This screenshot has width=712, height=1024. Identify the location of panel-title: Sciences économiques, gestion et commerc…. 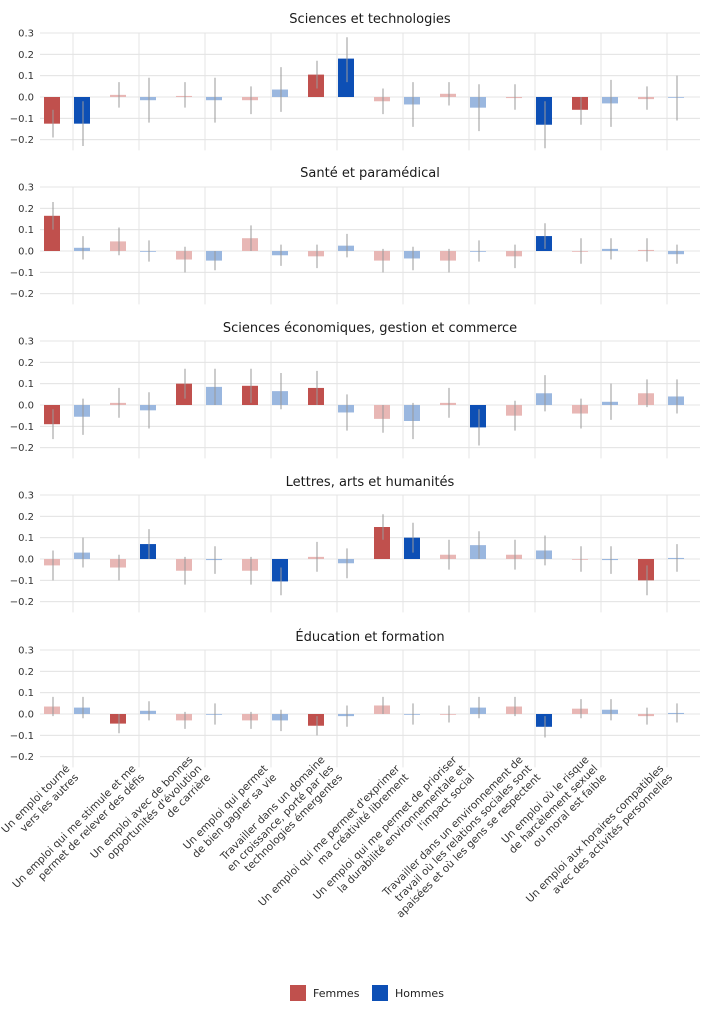
(370, 328).